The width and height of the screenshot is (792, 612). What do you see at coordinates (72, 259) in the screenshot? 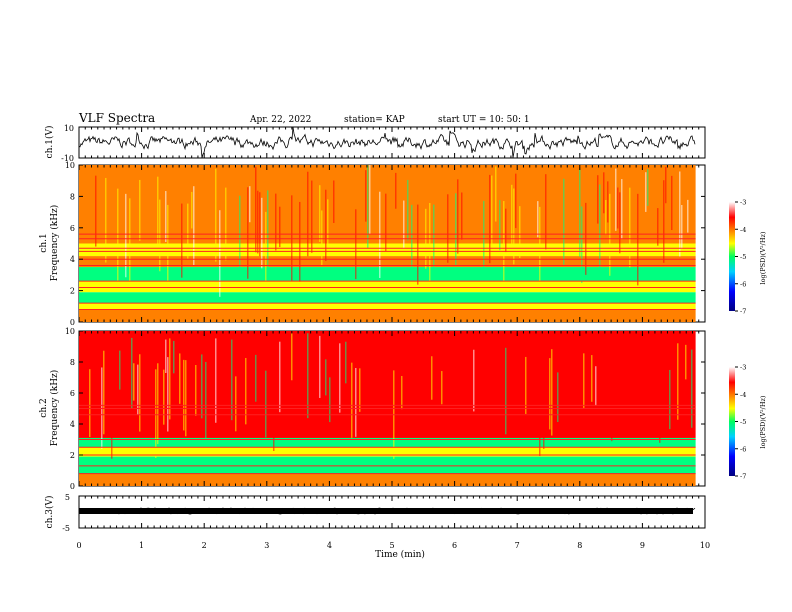
I see `ch1-spectrogram-ytick-label: 4` at bounding box center [72, 259].